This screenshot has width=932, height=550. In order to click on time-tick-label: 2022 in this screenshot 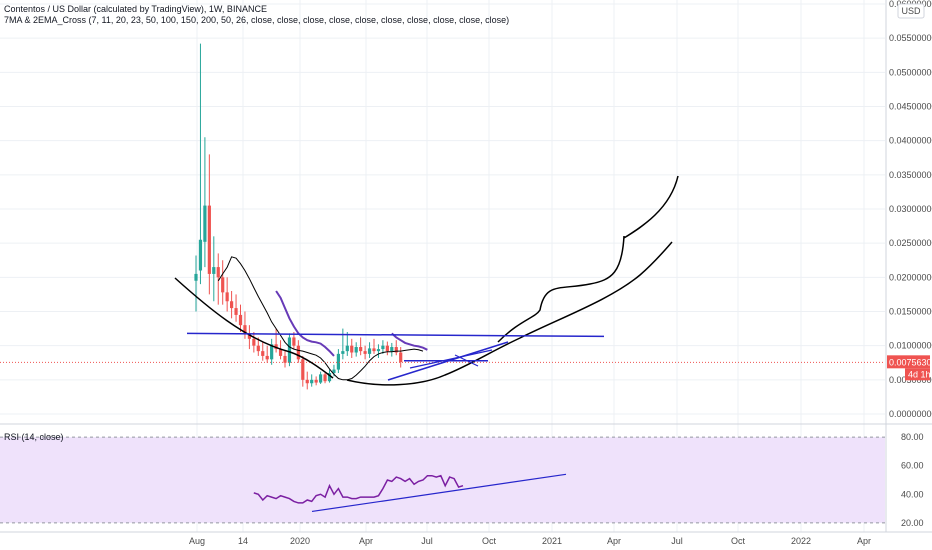, I will do `click(801, 541)`.